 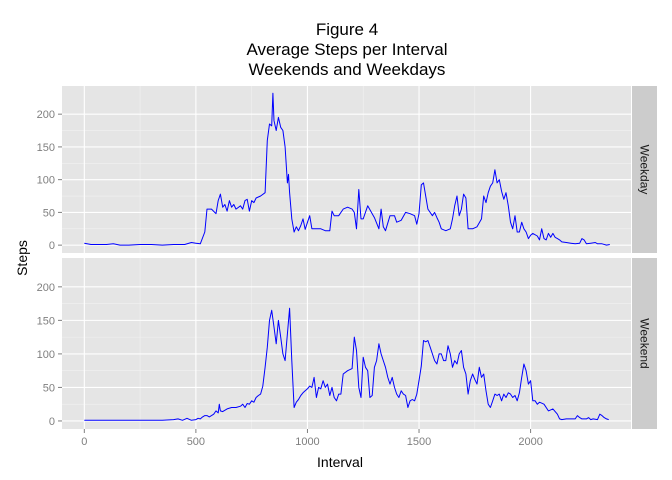 What do you see at coordinates (307, 442) in the screenshot?
I see `x-tick-label: 1000` at bounding box center [307, 442].